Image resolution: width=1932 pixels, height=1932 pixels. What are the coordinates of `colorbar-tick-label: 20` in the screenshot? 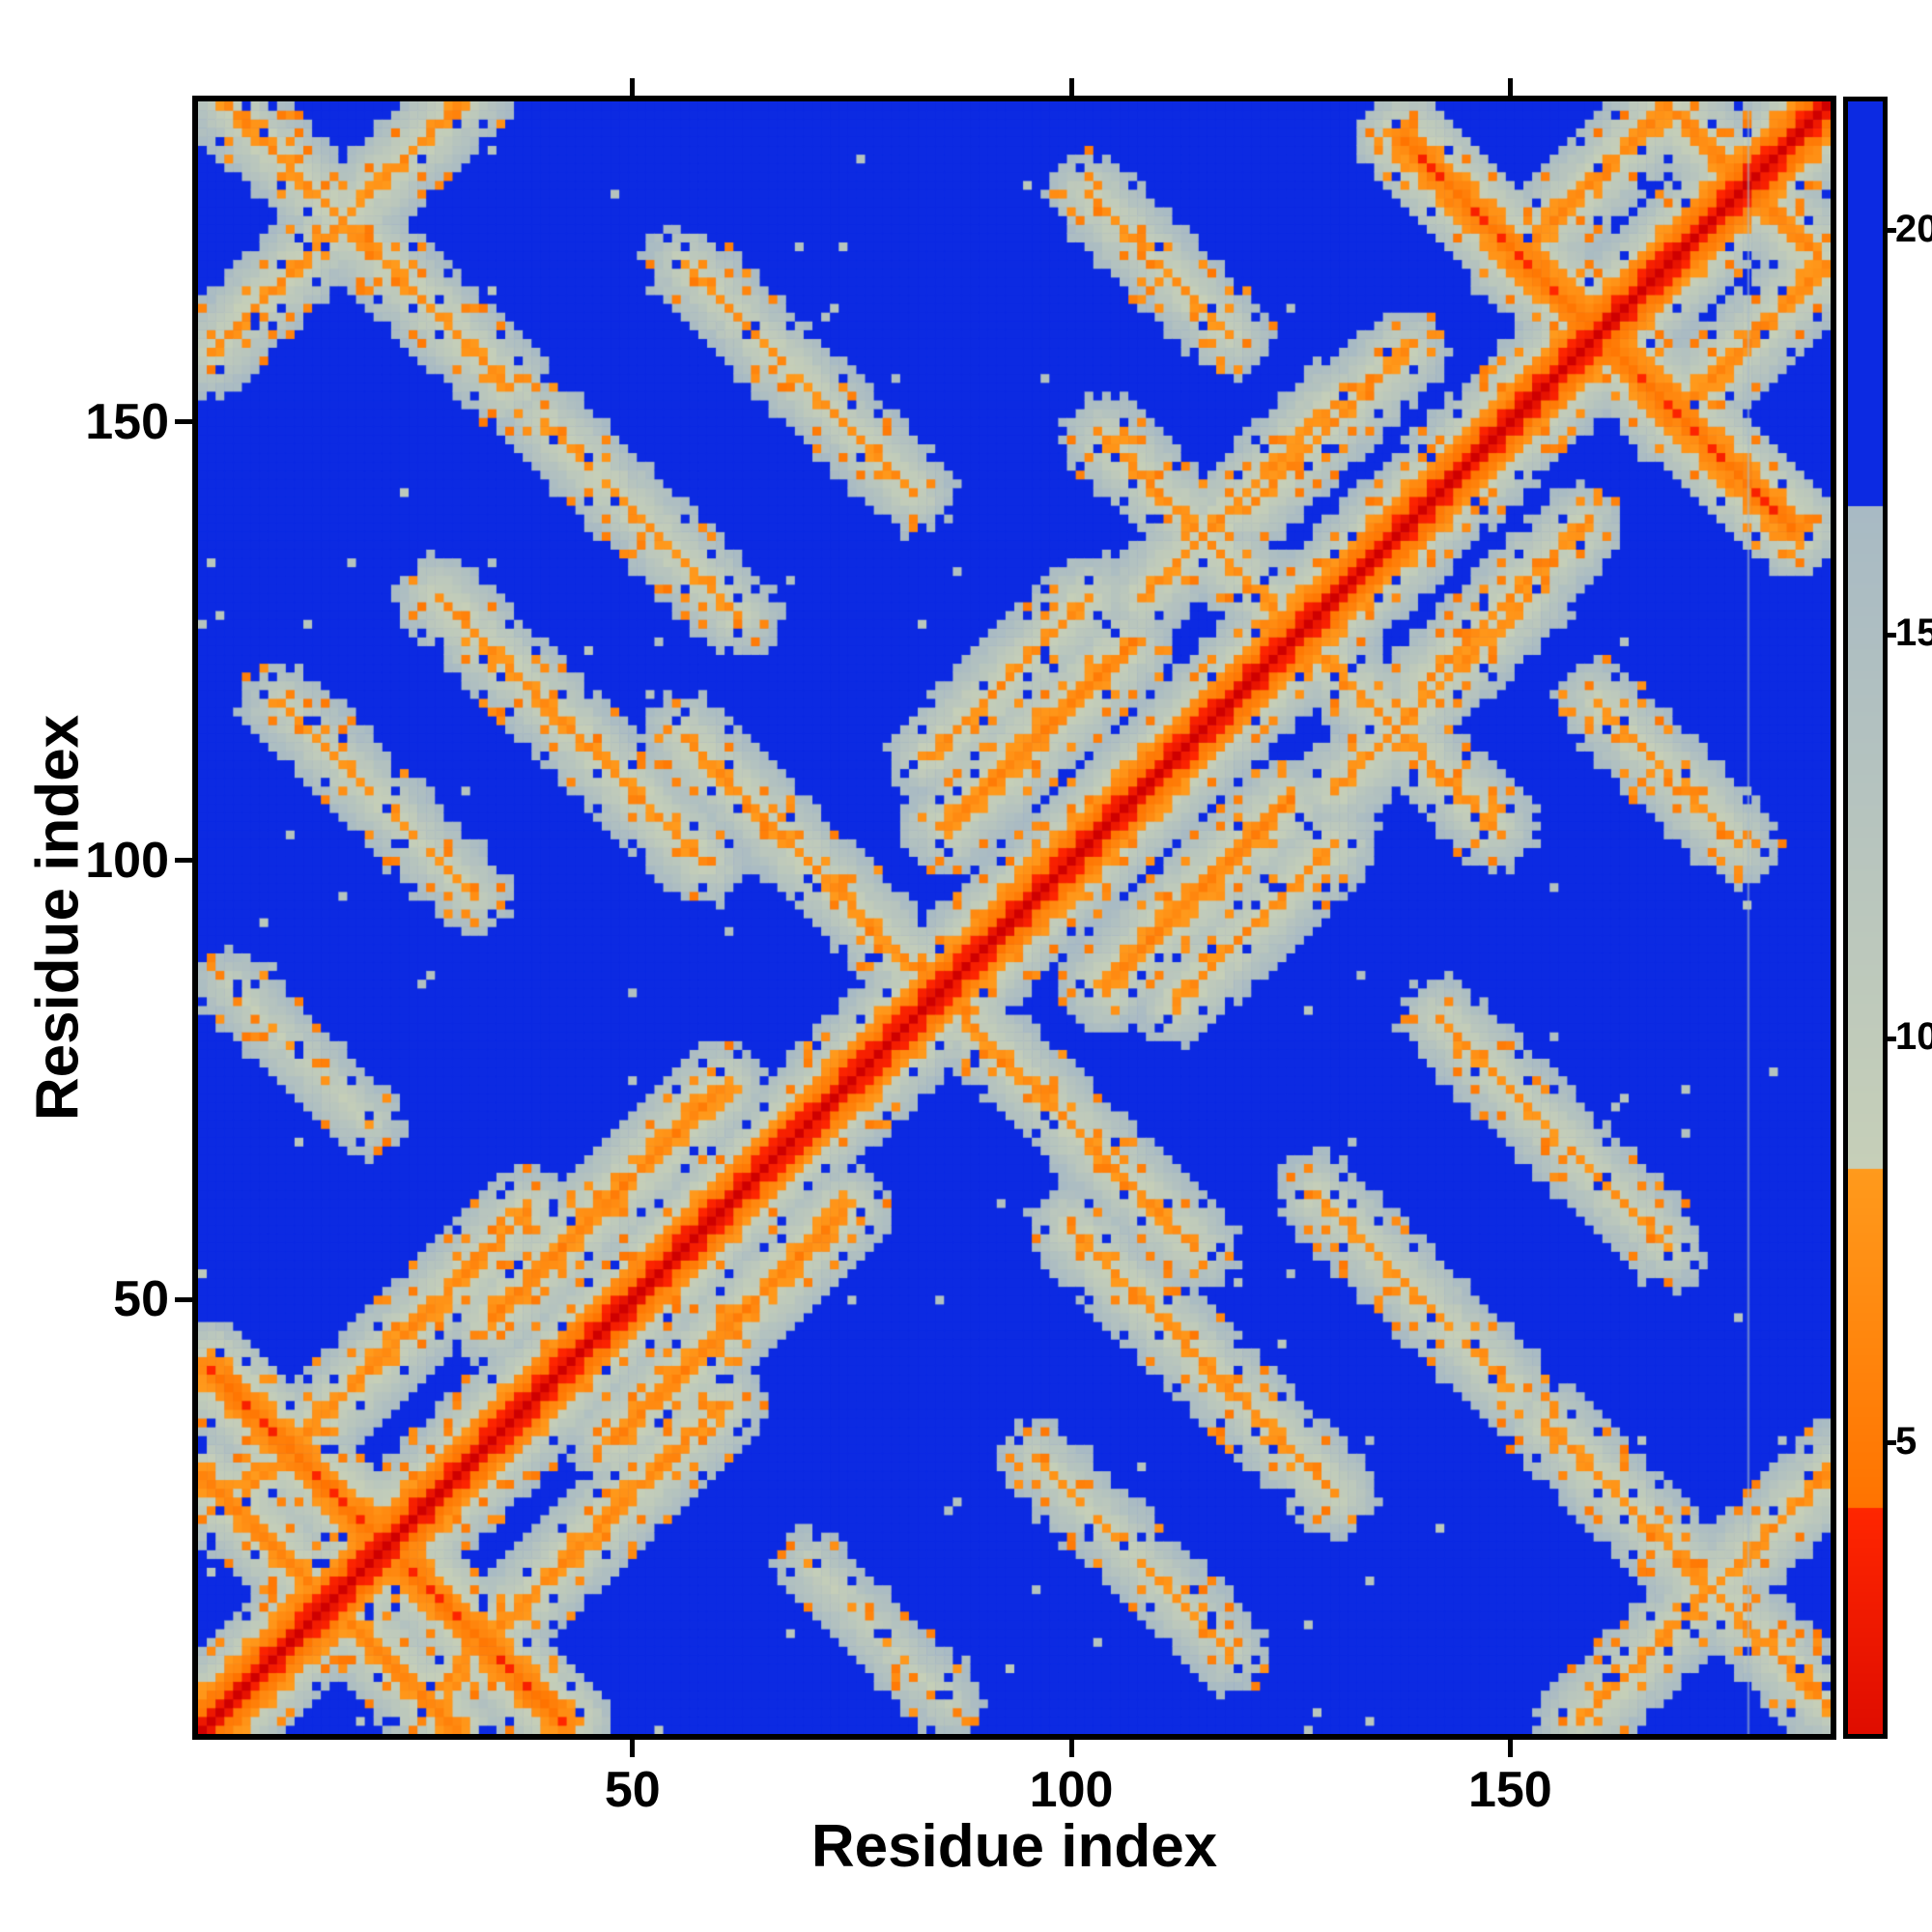 It's located at (1913, 228).